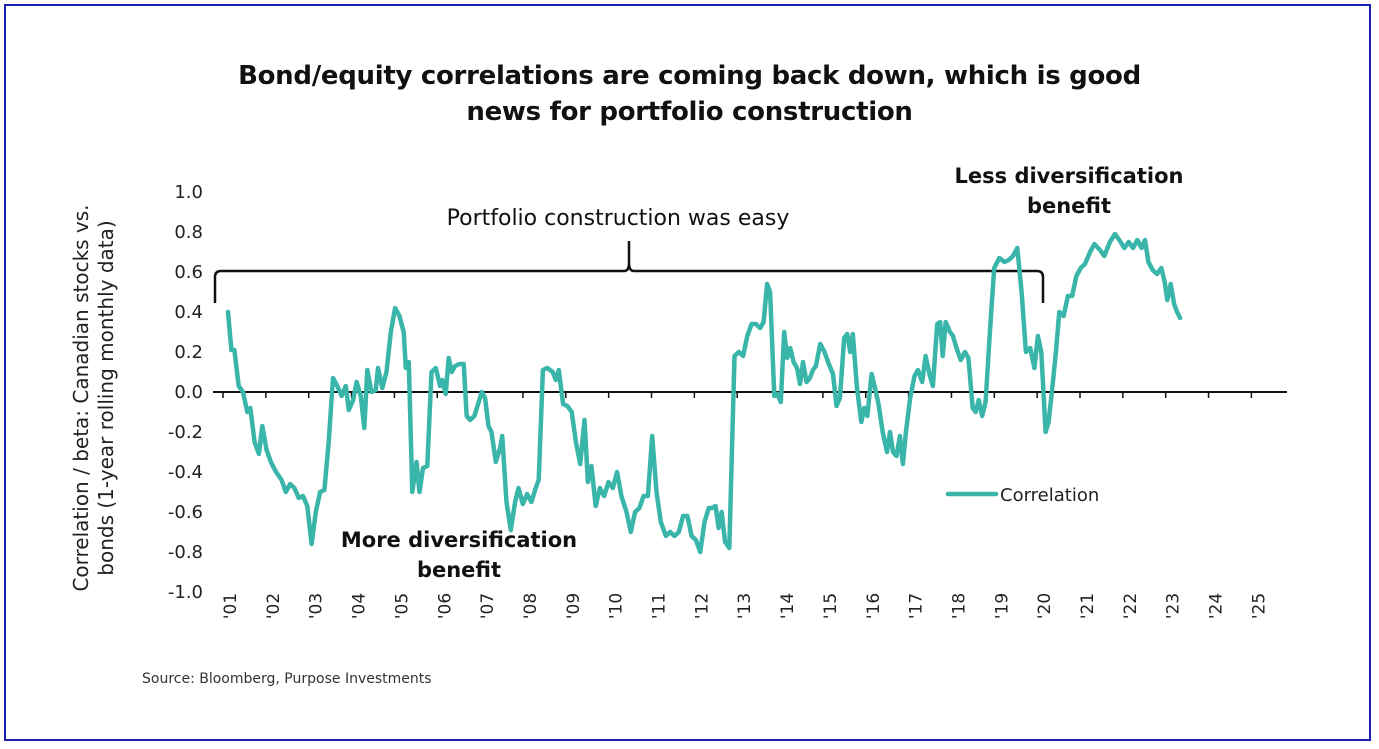  I want to click on x-tick-label: '22, so click(1131, 606).